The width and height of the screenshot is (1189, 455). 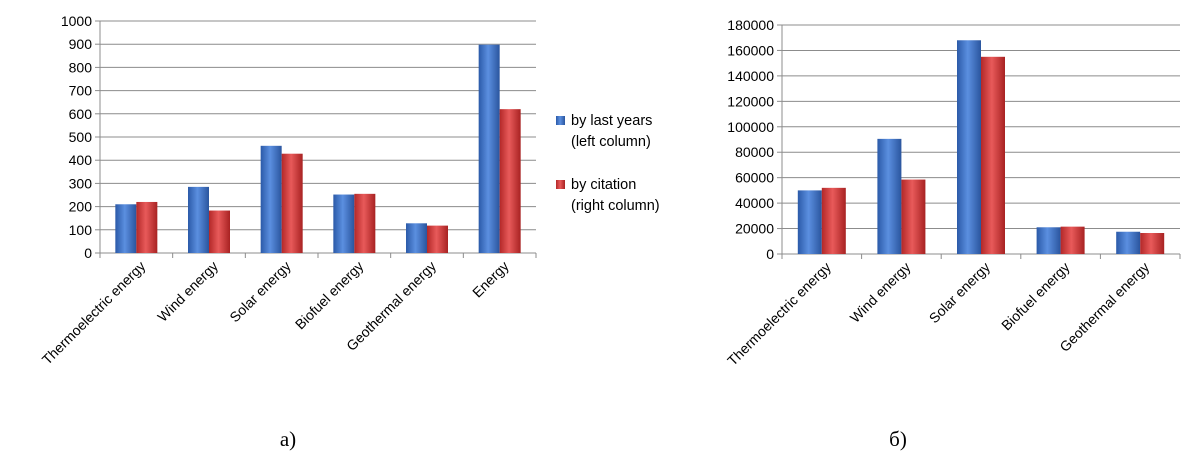 I want to click on legend-label-series-1: by last years, so click(x=611, y=121).